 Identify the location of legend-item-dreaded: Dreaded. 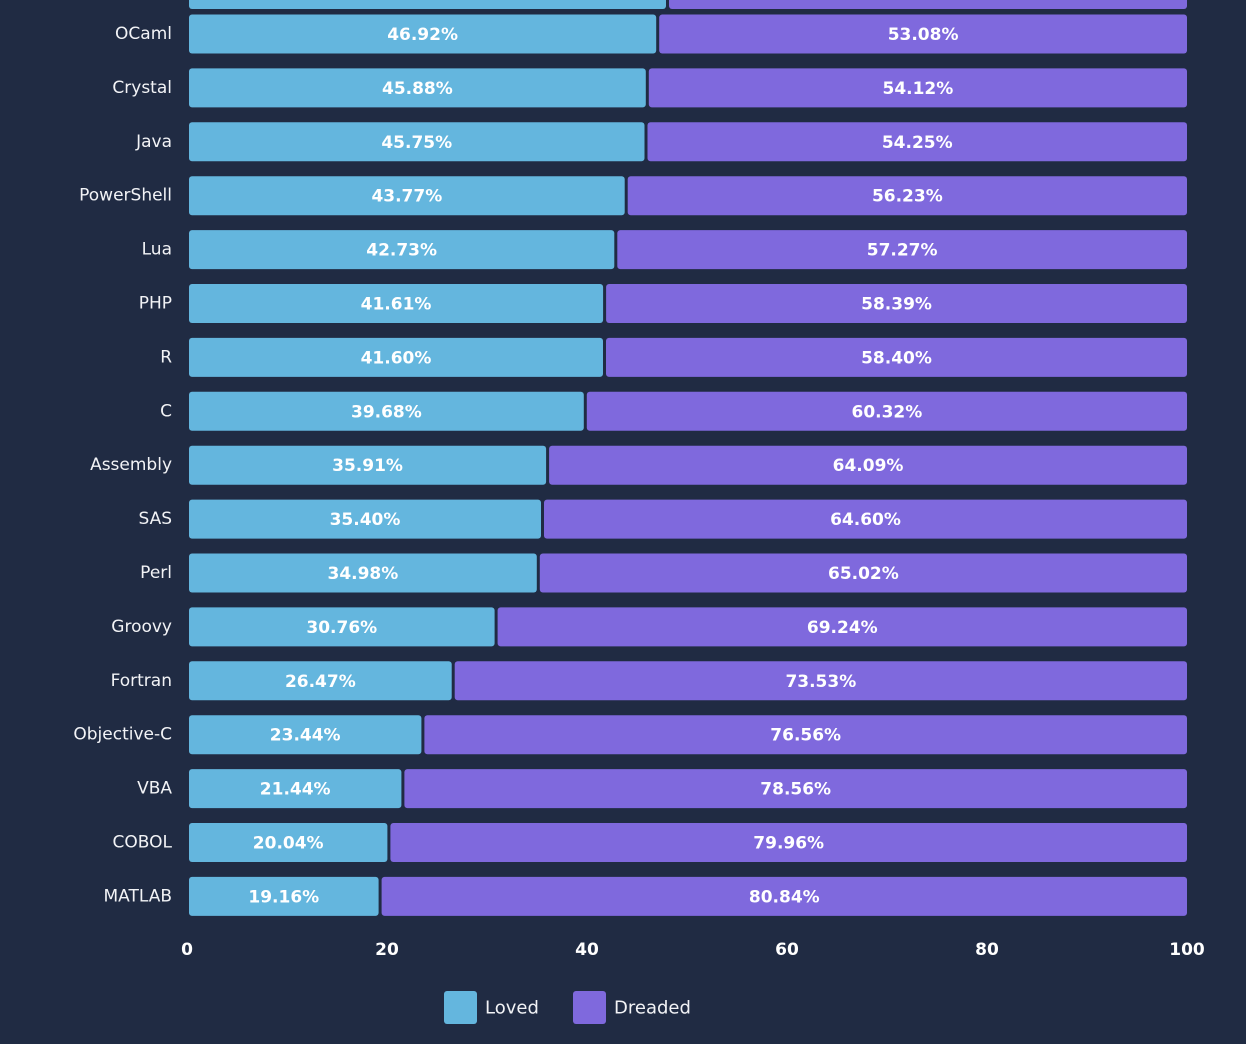
(632, 1007).